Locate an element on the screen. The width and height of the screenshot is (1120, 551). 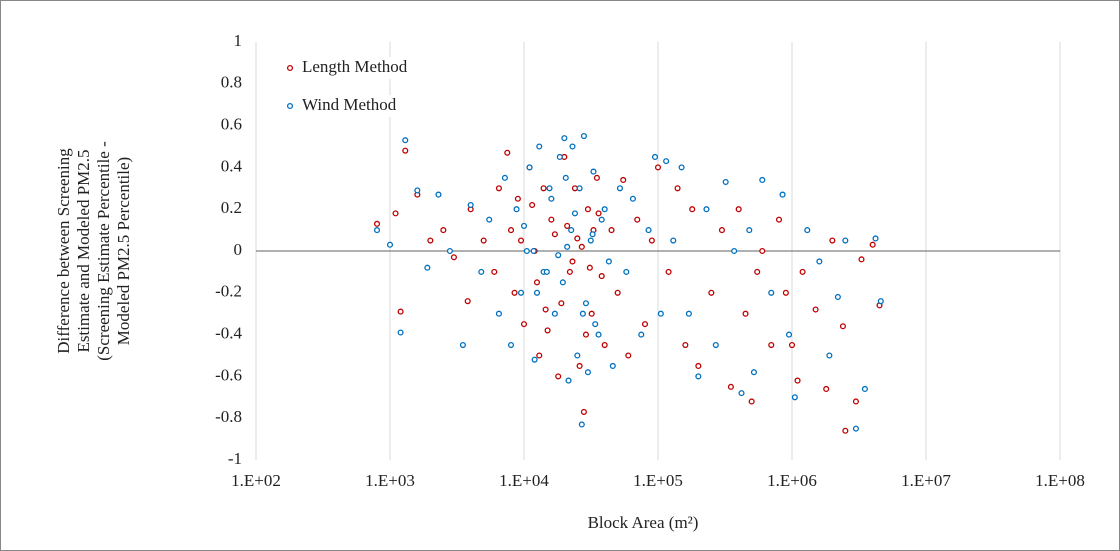
y-tick-label: -0.8 is located at coordinates (228, 416).